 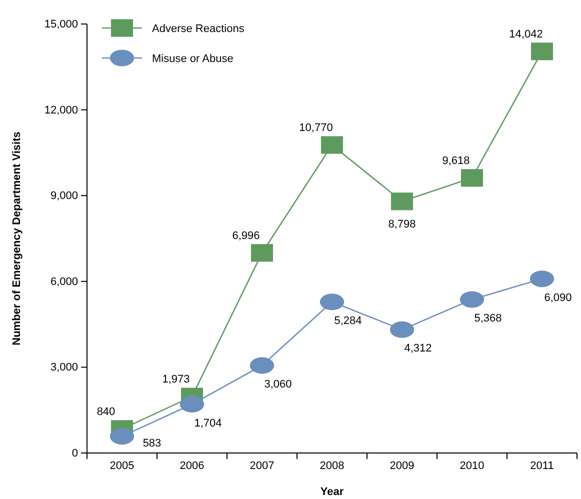 What do you see at coordinates (542, 466) in the screenshot?
I see `x-tick-label: 2011` at bounding box center [542, 466].